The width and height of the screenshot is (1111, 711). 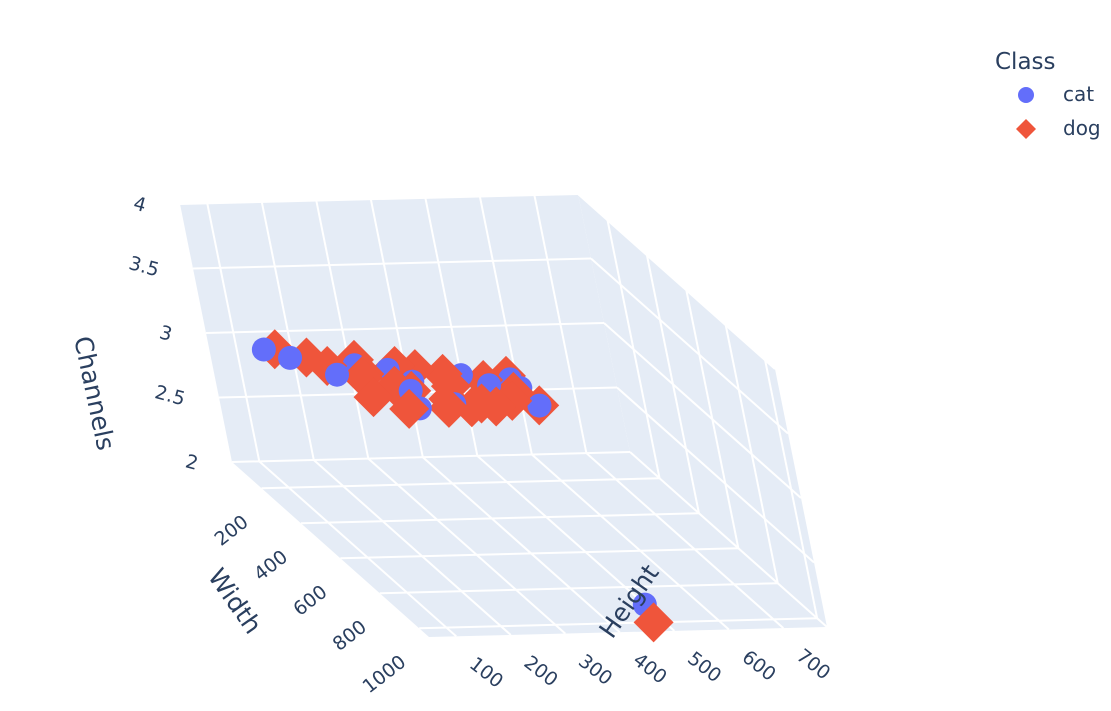 What do you see at coordinates (1053, 128) in the screenshot?
I see `legend-item-dog: dog` at bounding box center [1053, 128].